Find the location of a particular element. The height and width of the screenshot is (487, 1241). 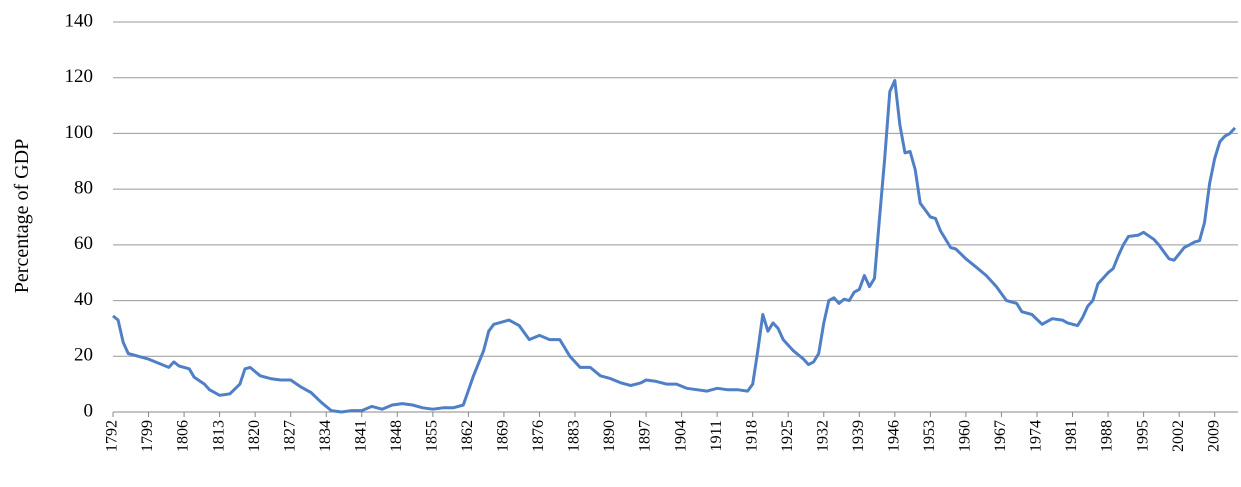

y-tick-label: 80 is located at coordinates (83, 188).